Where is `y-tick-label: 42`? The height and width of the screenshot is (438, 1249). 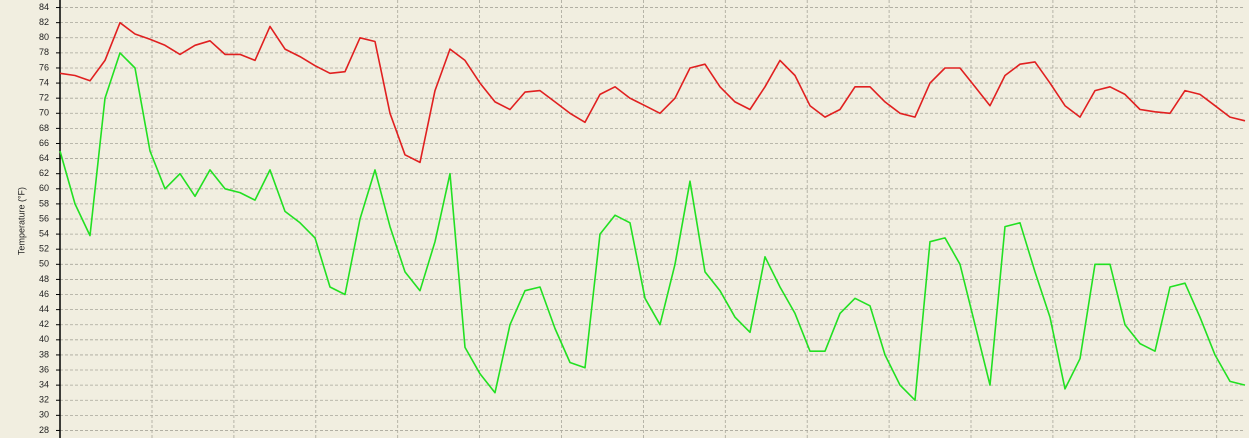 y-tick-label: 42 is located at coordinates (44, 324).